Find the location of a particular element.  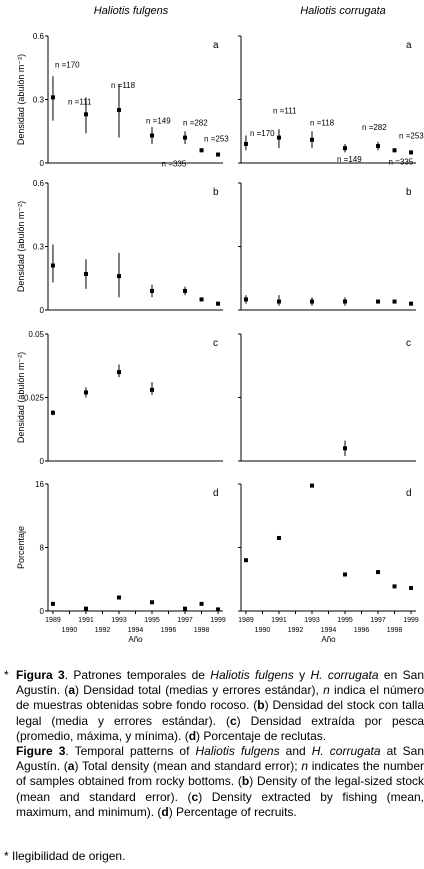

footnote: * Ilegibilidad de origen. is located at coordinates (65, 856).